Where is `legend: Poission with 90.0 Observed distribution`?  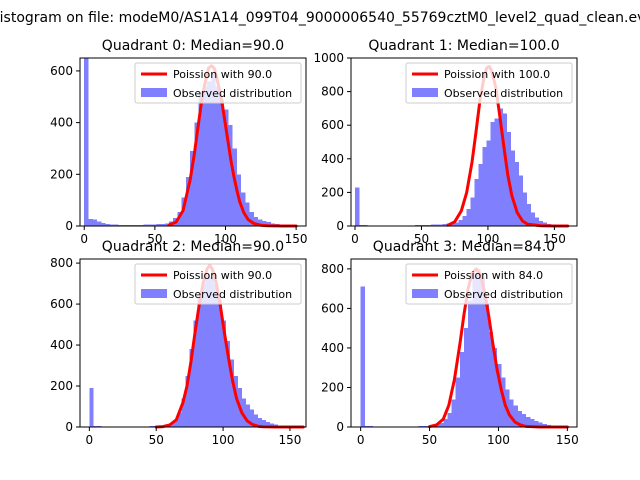 legend: Poission with 90.0 Observed distribution is located at coordinates (218, 284).